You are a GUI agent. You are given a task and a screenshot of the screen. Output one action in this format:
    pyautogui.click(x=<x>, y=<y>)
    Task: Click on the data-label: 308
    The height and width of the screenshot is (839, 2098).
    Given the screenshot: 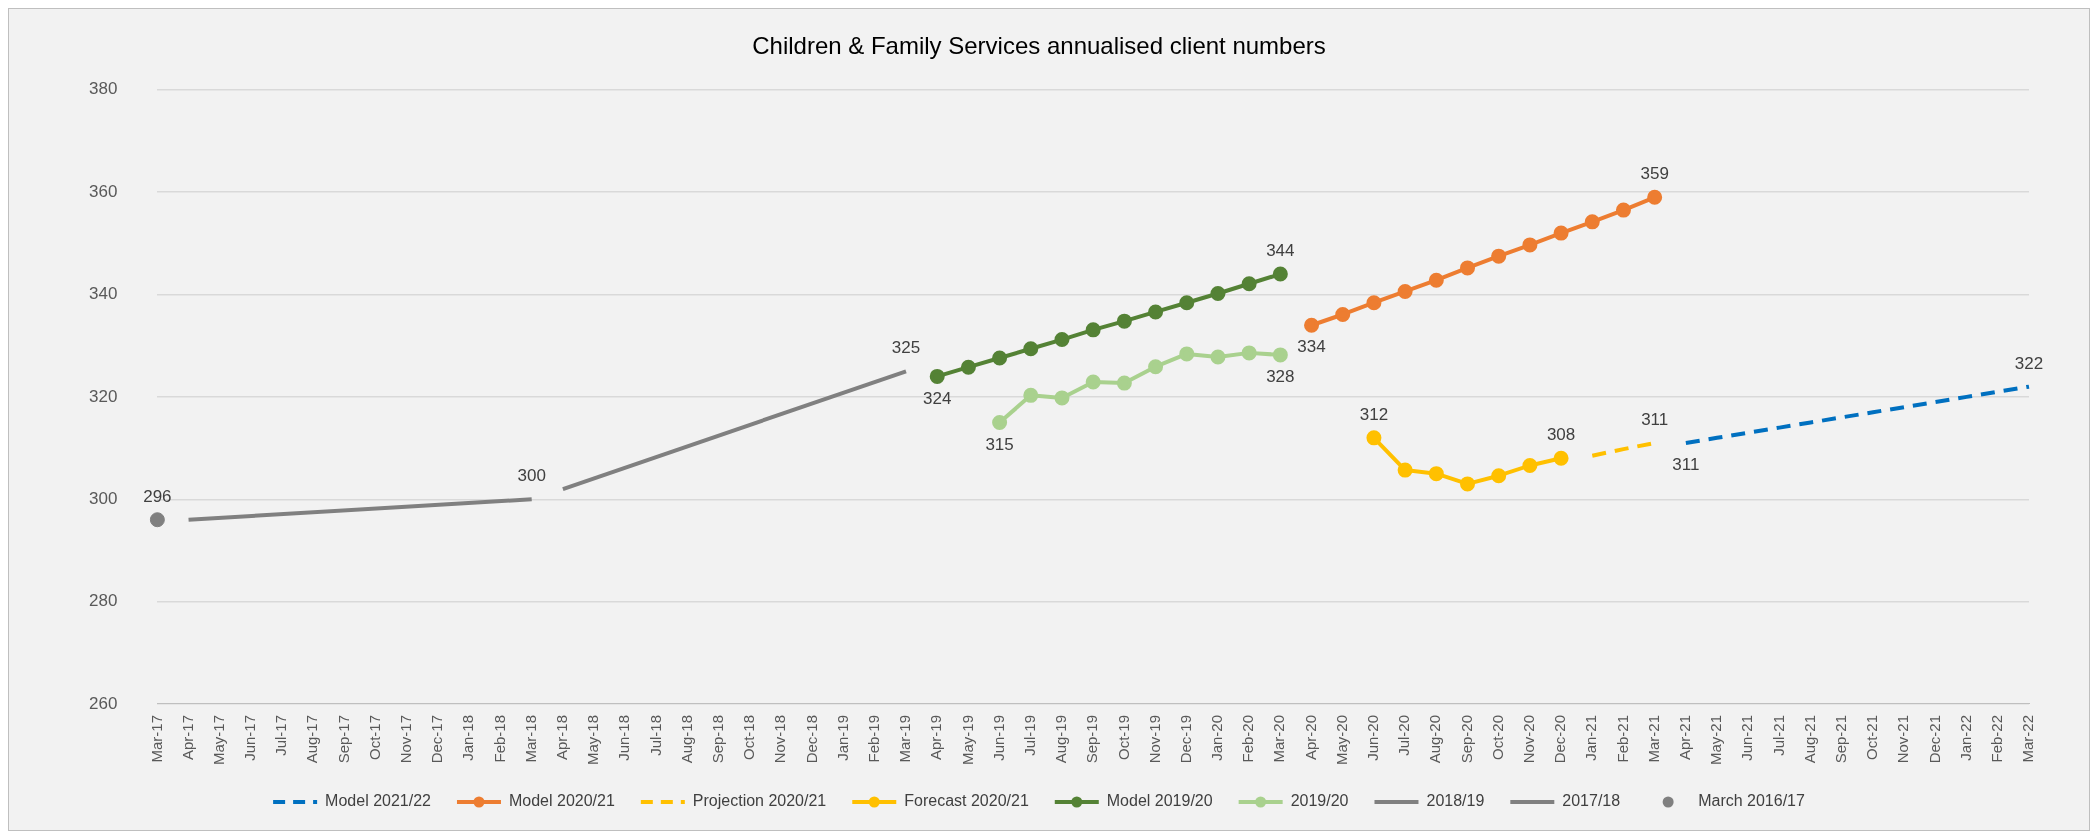 What is the action you would take?
    pyautogui.click(x=1561, y=435)
    